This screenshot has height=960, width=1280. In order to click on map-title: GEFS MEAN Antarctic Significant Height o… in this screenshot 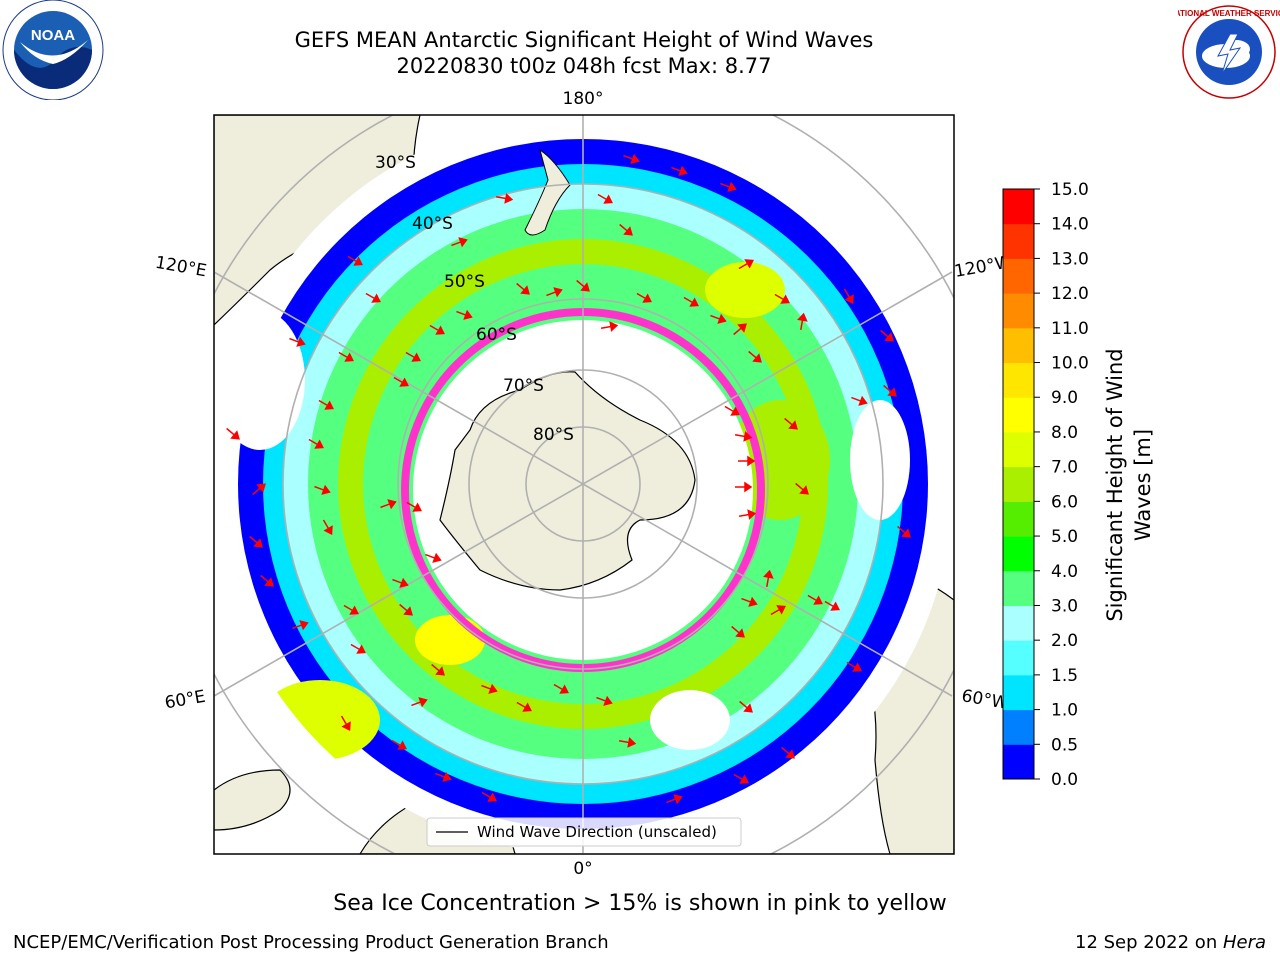, I will do `click(584, 40)`.